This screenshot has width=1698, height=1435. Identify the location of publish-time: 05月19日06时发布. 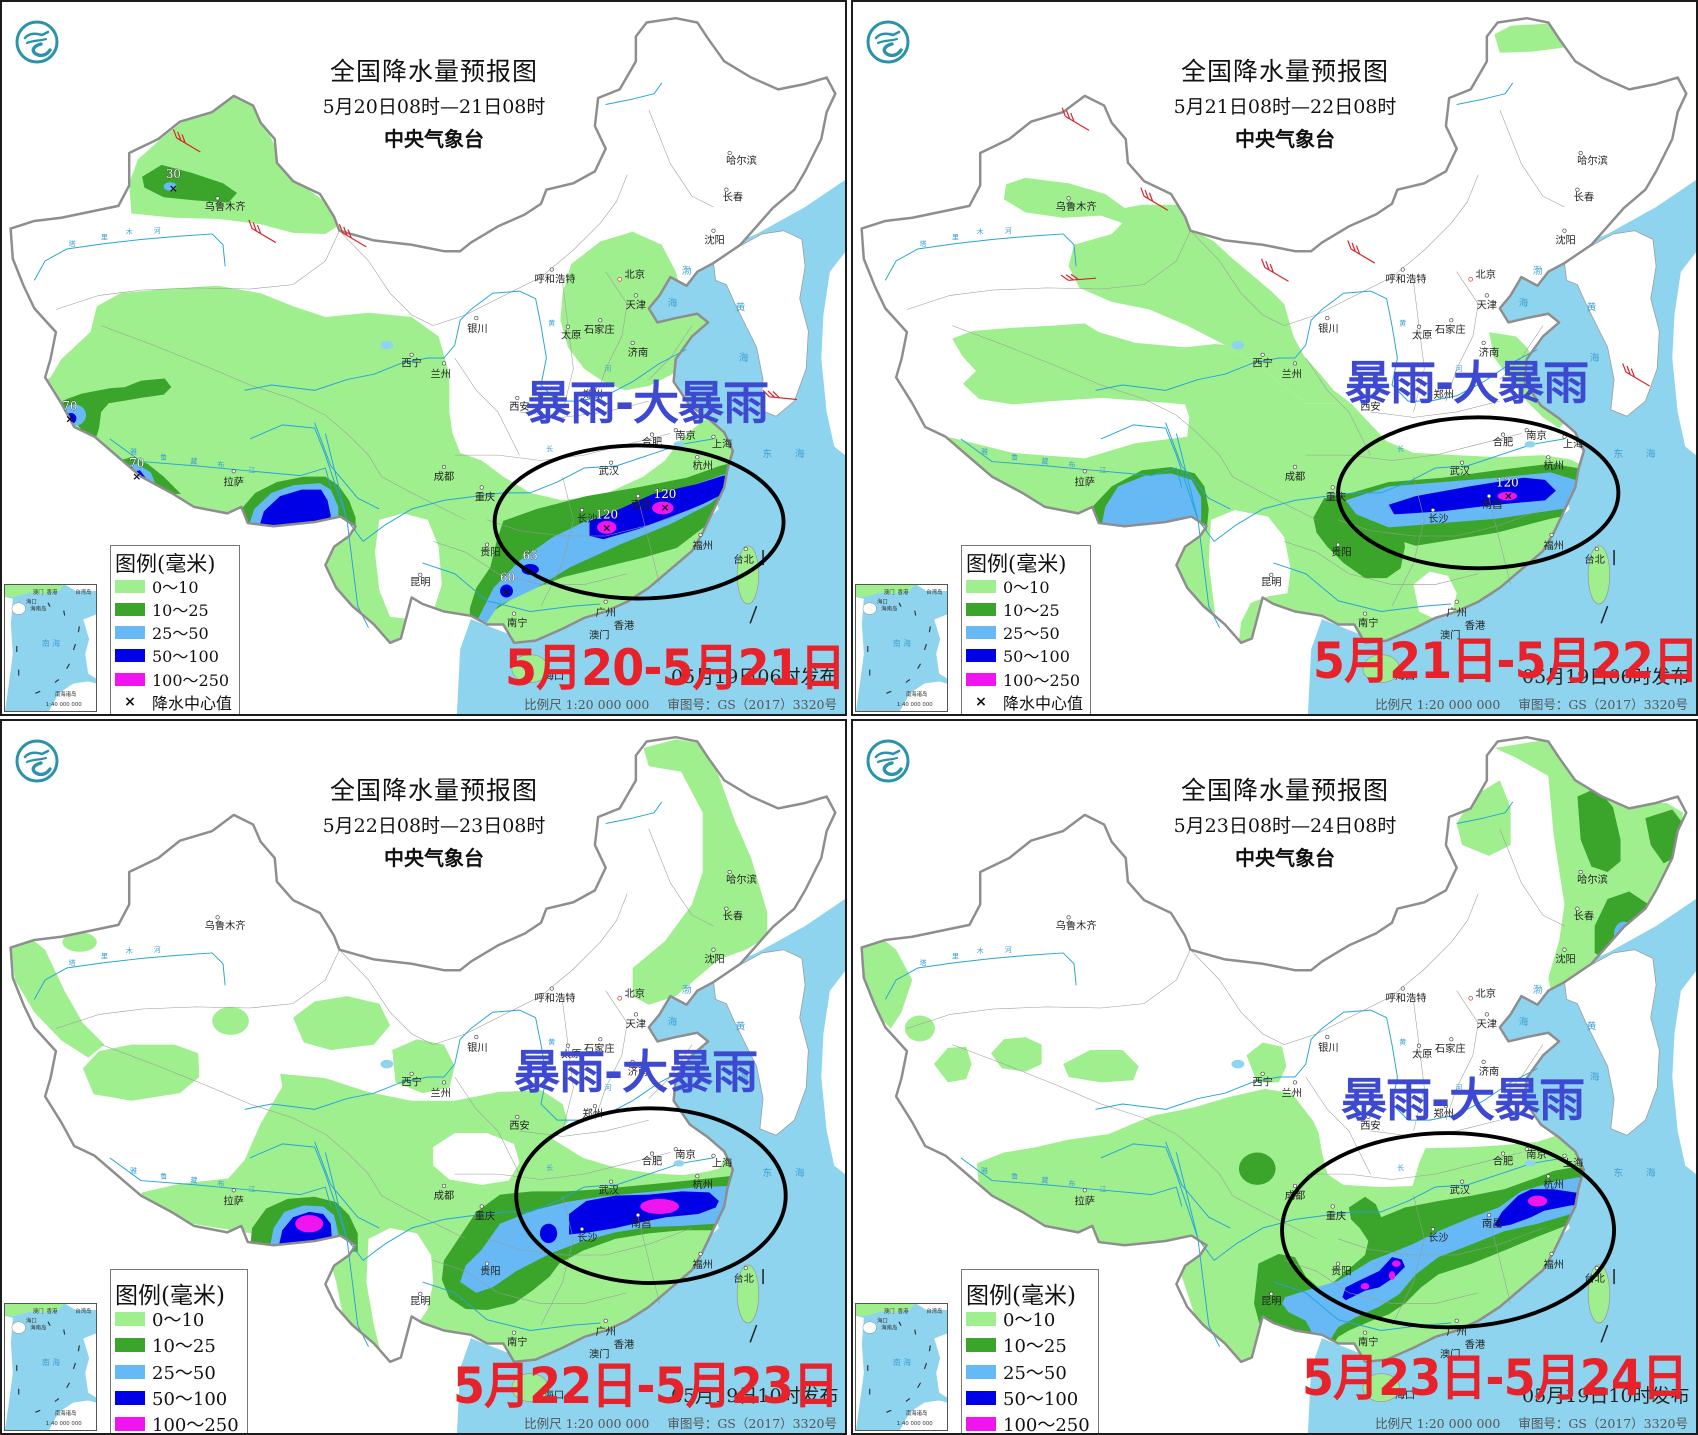
(1606, 677).